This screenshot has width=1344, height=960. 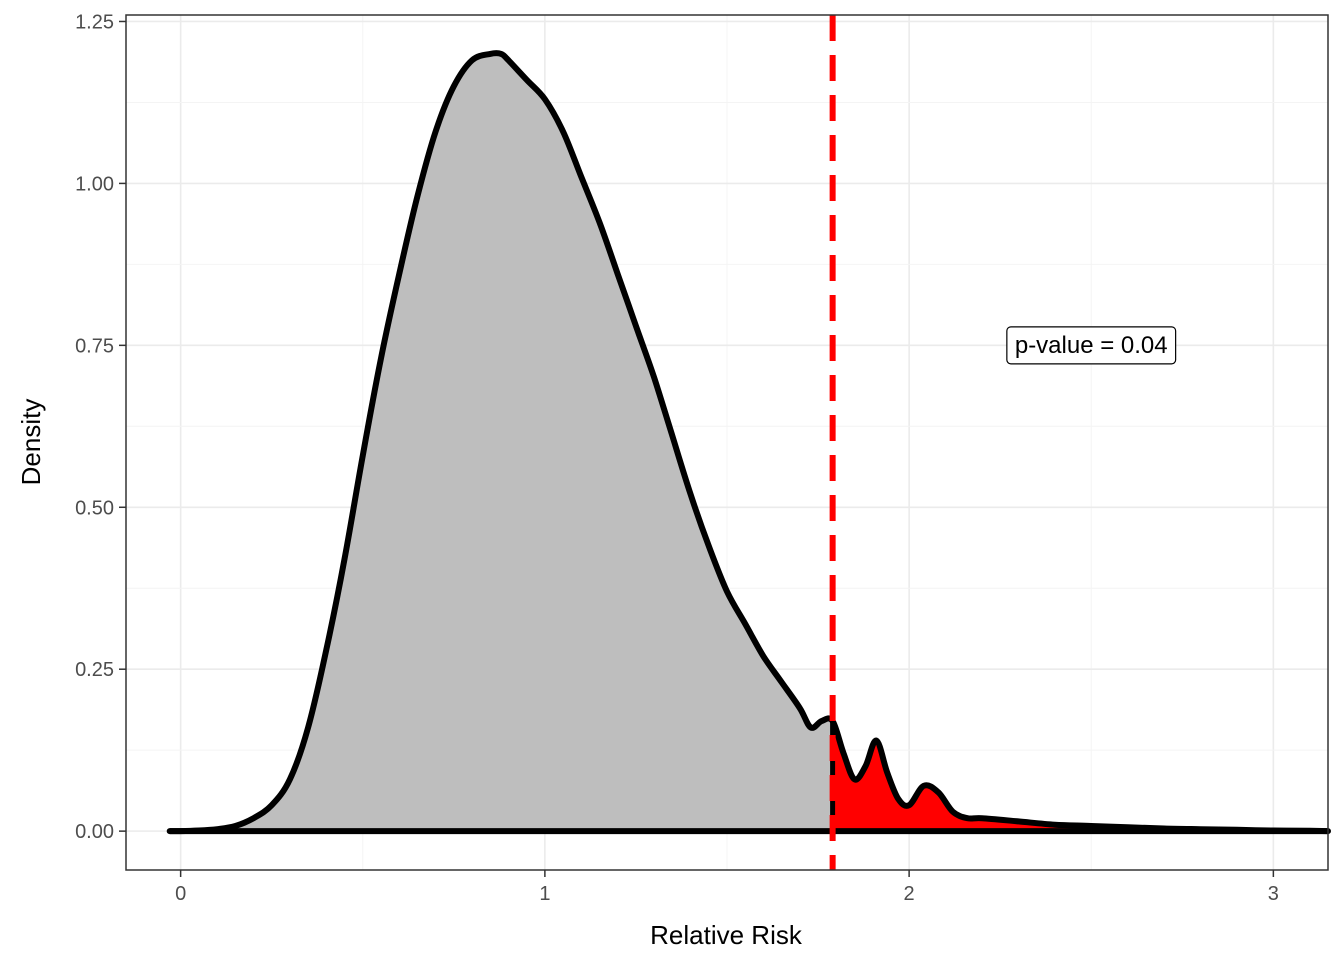 I want to click on p-value-label: p-value = 0.04, so click(x=1091, y=345).